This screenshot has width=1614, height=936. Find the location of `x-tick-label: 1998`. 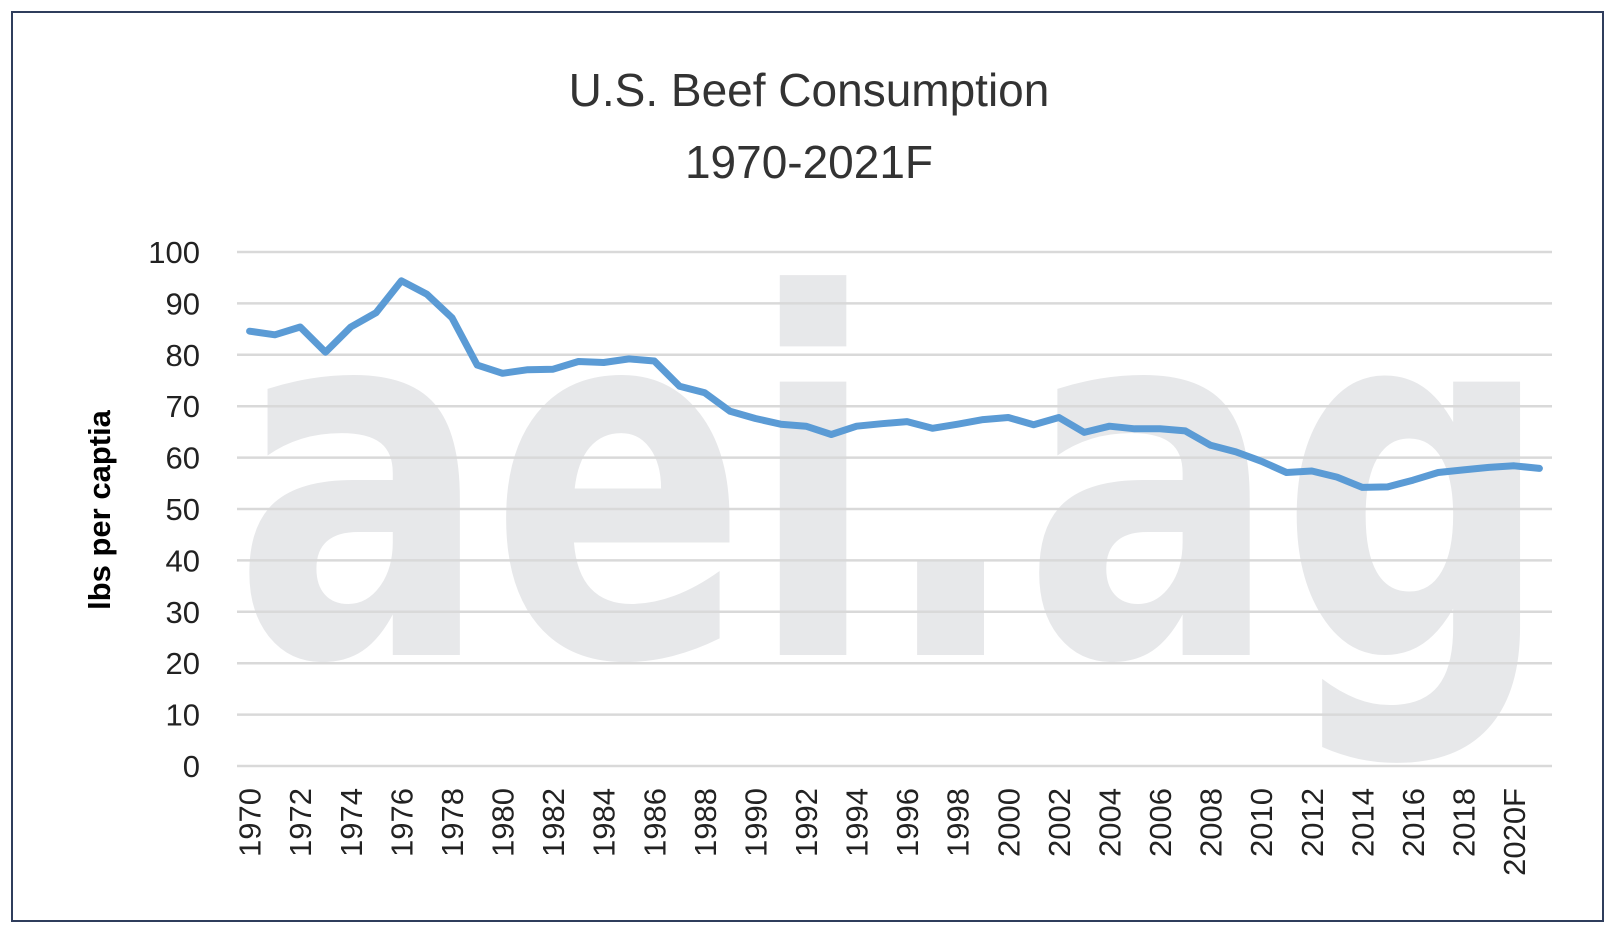

x-tick-label: 1998 is located at coordinates (958, 822).